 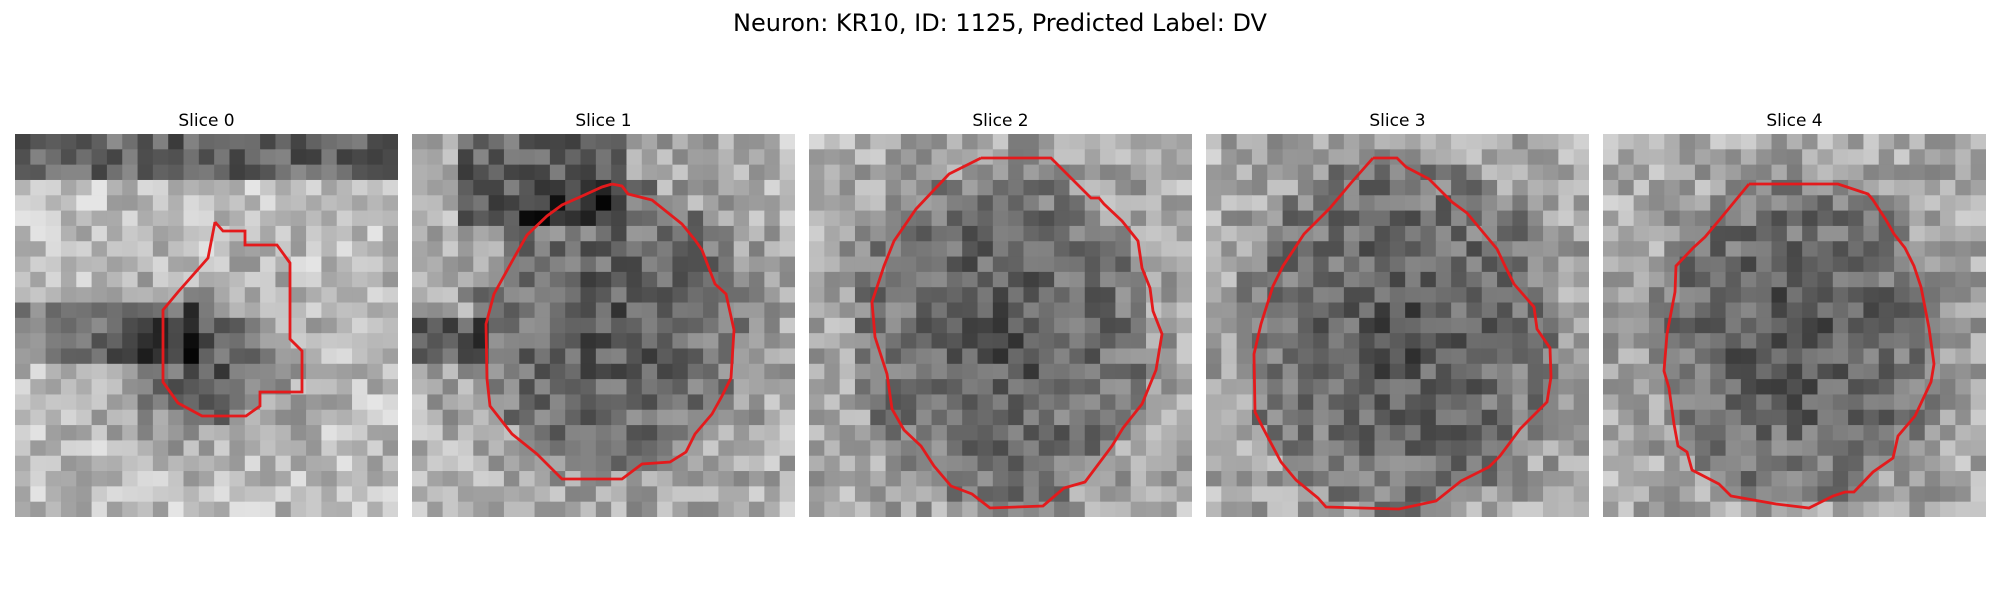 What do you see at coordinates (1000, 121) in the screenshot?
I see `slice-title-2: Slice 2` at bounding box center [1000, 121].